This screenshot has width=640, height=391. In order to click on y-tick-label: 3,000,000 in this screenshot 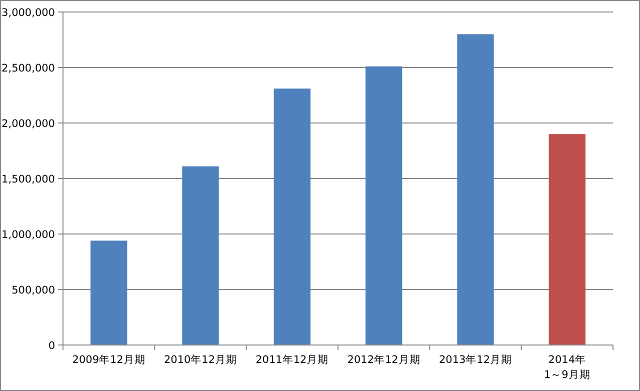, I will do `click(28, 13)`.